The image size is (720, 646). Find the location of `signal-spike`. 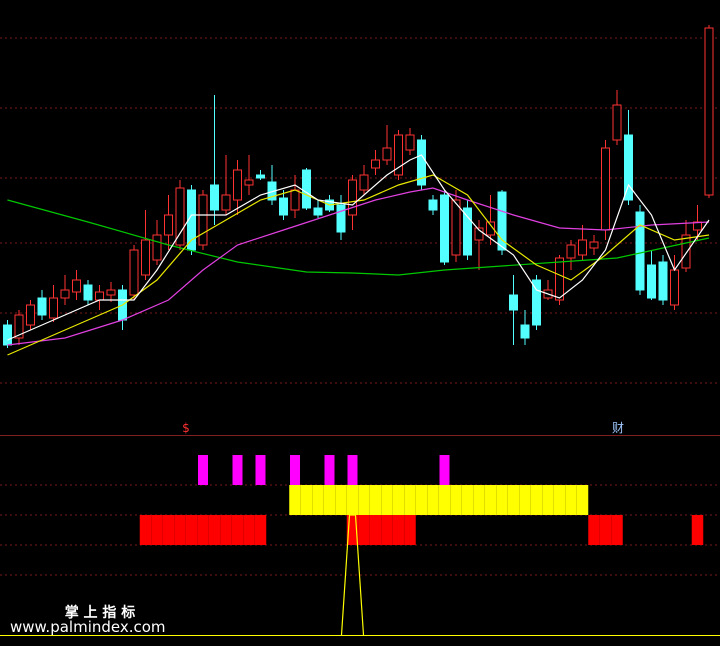

signal-spike is located at coordinates (352, 575).